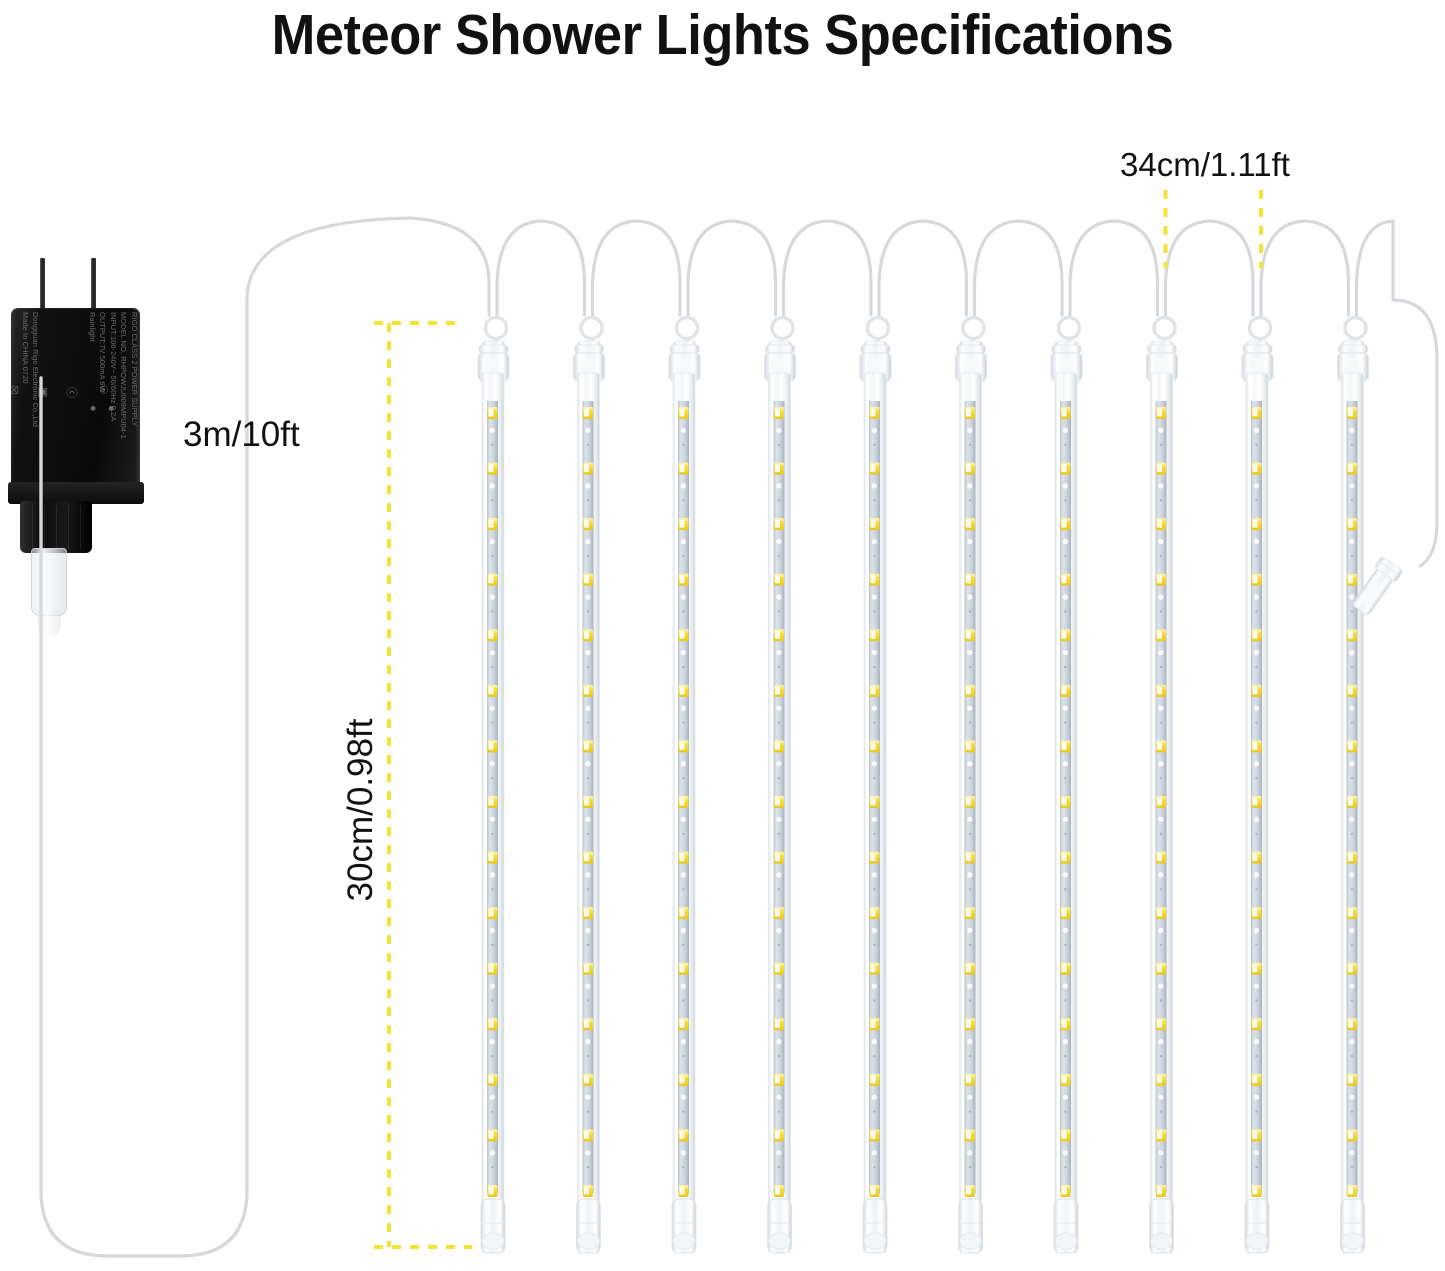 Image resolution: width=1445 pixels, height=1271 pixels. What do you see at coordinates (241, 434) in the screenshot?
I see `dimension-label-cord-length: 3m/10ft` at bounding box center [241, 434].